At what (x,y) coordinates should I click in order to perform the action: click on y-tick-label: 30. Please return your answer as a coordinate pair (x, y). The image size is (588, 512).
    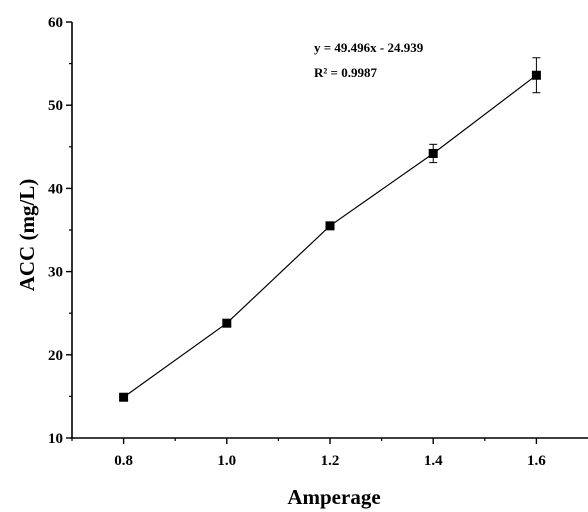
    Looking at the image, I should click on (55, 273).